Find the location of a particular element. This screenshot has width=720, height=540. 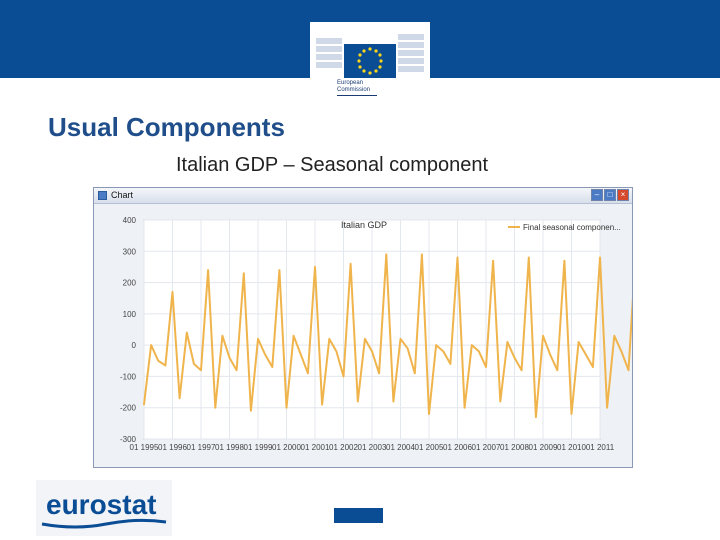

window-titlebar: Chart – □ × is located at coordinates (363, 196).